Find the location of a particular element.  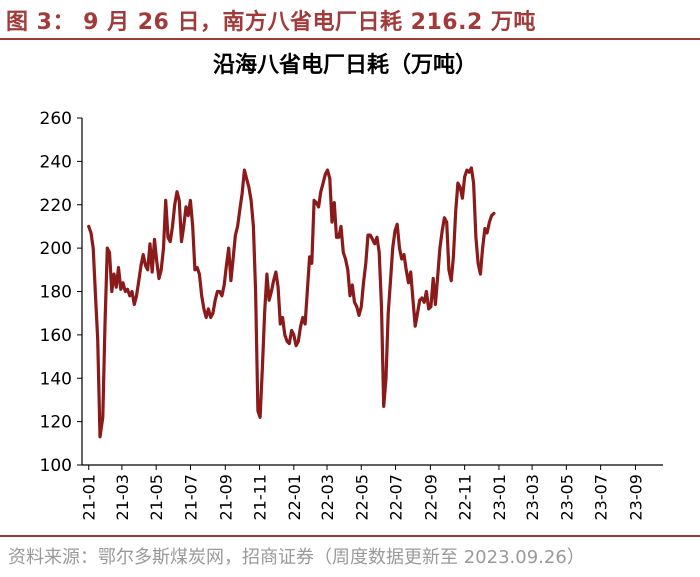

header-divider is located at coordinates (350, 39).